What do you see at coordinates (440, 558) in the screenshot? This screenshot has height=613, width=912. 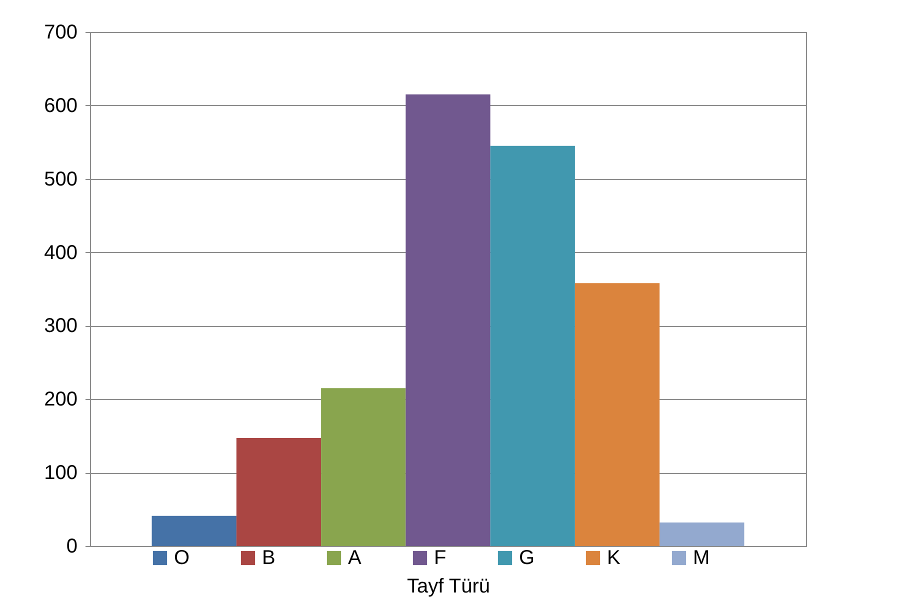 I see `legend-label: F` at bounding box center [440, 558].